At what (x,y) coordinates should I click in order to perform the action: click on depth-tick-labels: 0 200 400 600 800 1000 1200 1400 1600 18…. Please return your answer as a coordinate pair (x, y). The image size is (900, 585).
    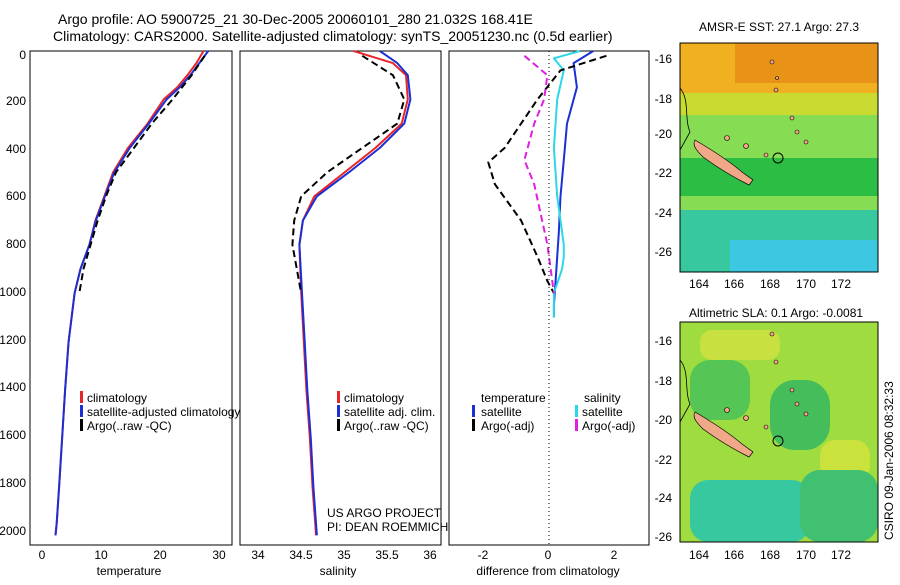
    Looking at the image, I should click on (13, 293).